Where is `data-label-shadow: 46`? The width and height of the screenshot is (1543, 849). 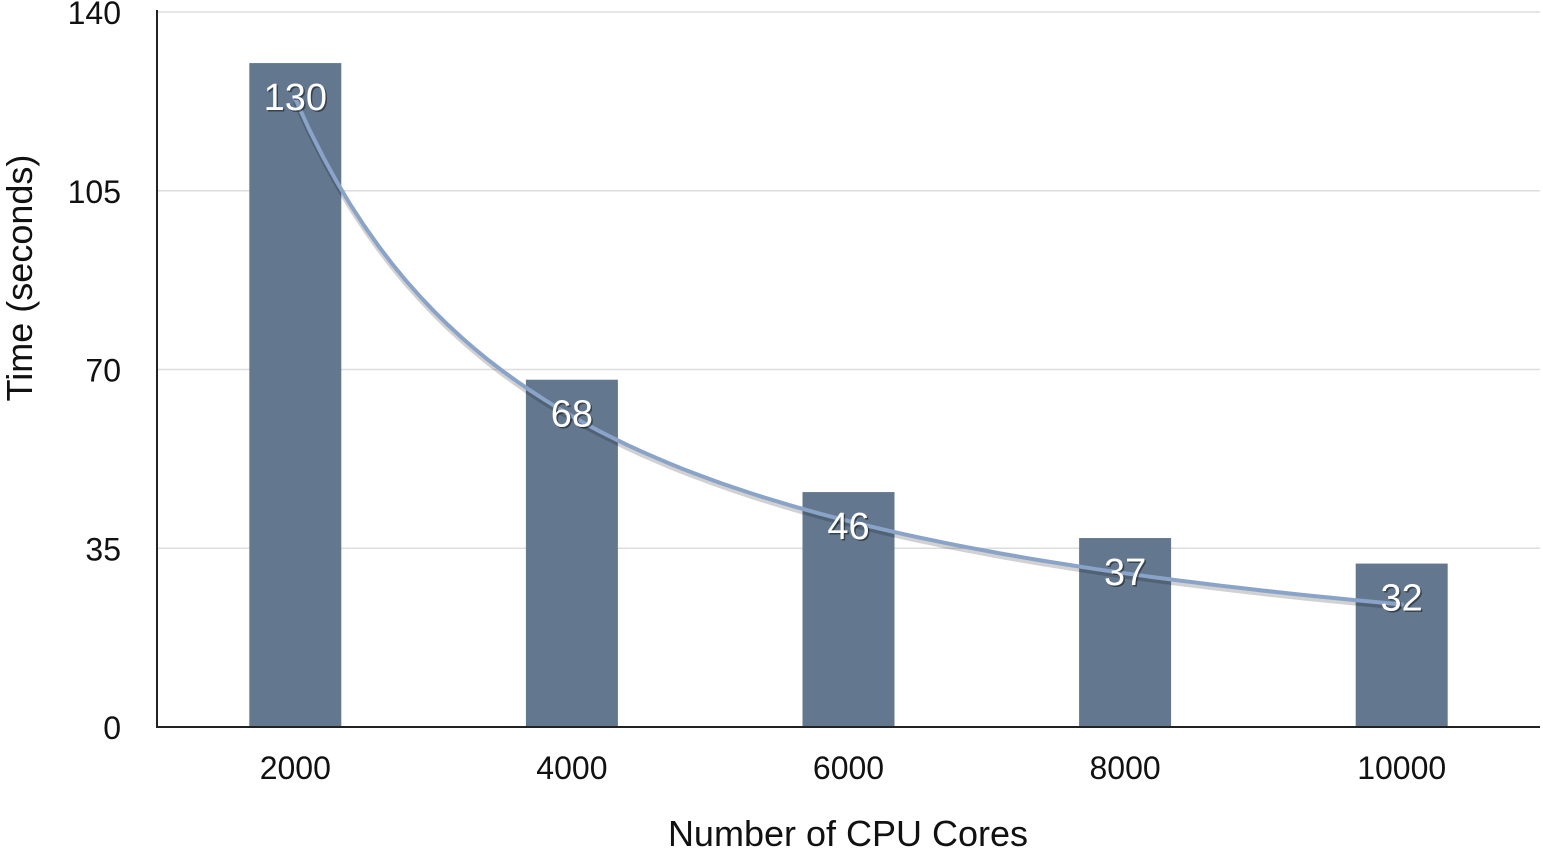
data-label-shadow: 46 is located at coordinates (850, 529).